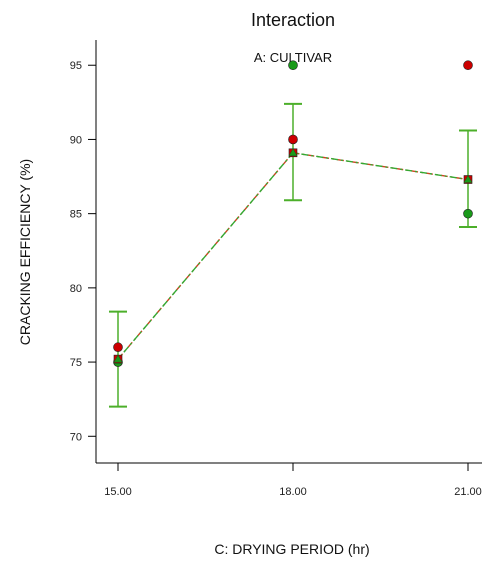 The height and width of the screenshot is (562, 482). What do you see at coordinates (83, 251) in the screenshot?
I see `y-axis-ticks: 70 75 80 85 90 95` at bounding box center [83, 251].